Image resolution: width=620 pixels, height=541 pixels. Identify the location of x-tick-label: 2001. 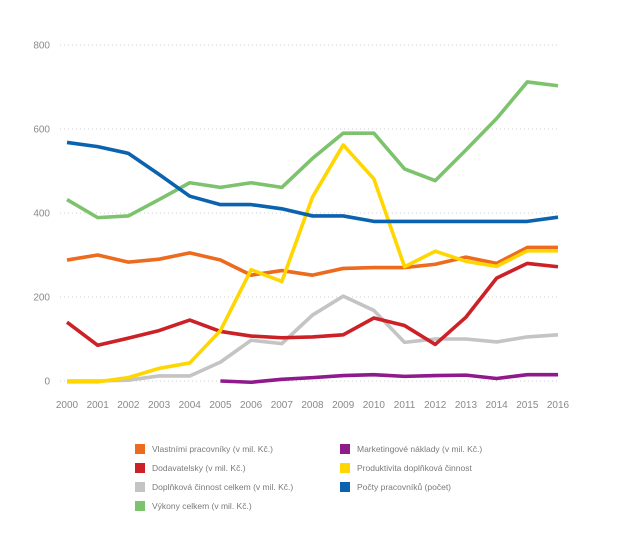
(98, 405).